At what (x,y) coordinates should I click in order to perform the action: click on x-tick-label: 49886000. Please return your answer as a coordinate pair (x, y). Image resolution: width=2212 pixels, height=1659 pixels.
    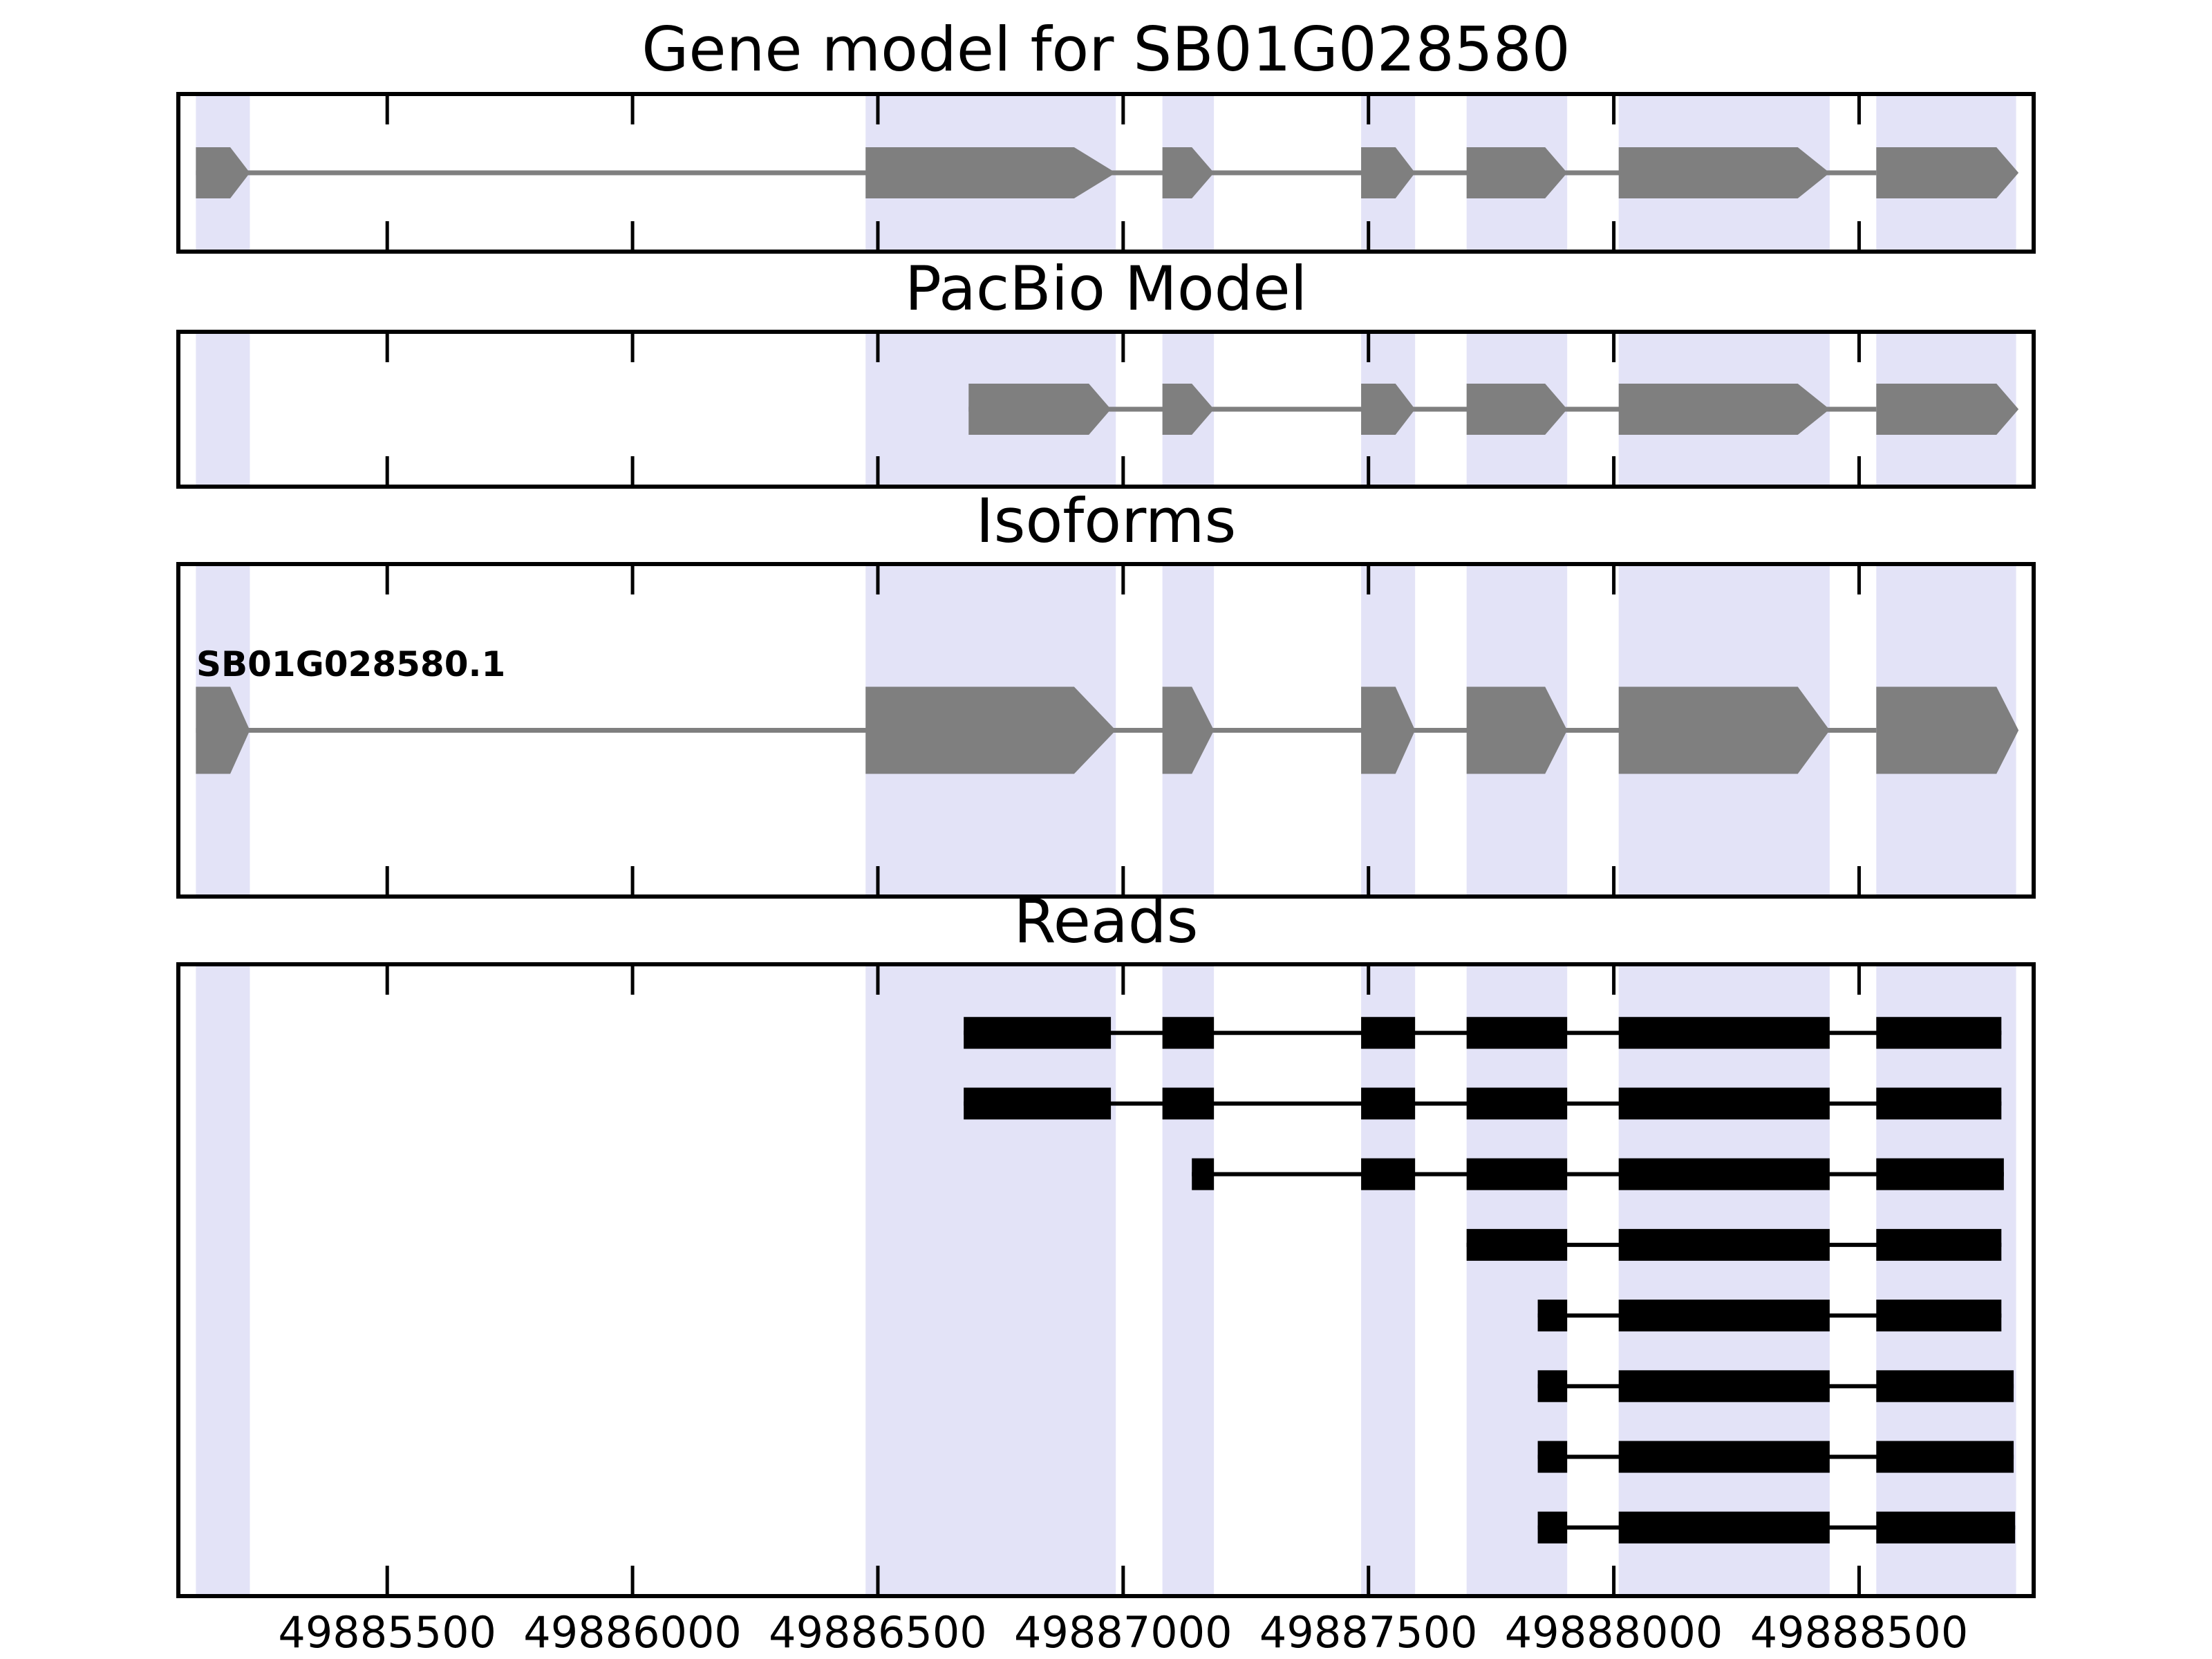
    Looking at the image, I should click on (632, 1633).